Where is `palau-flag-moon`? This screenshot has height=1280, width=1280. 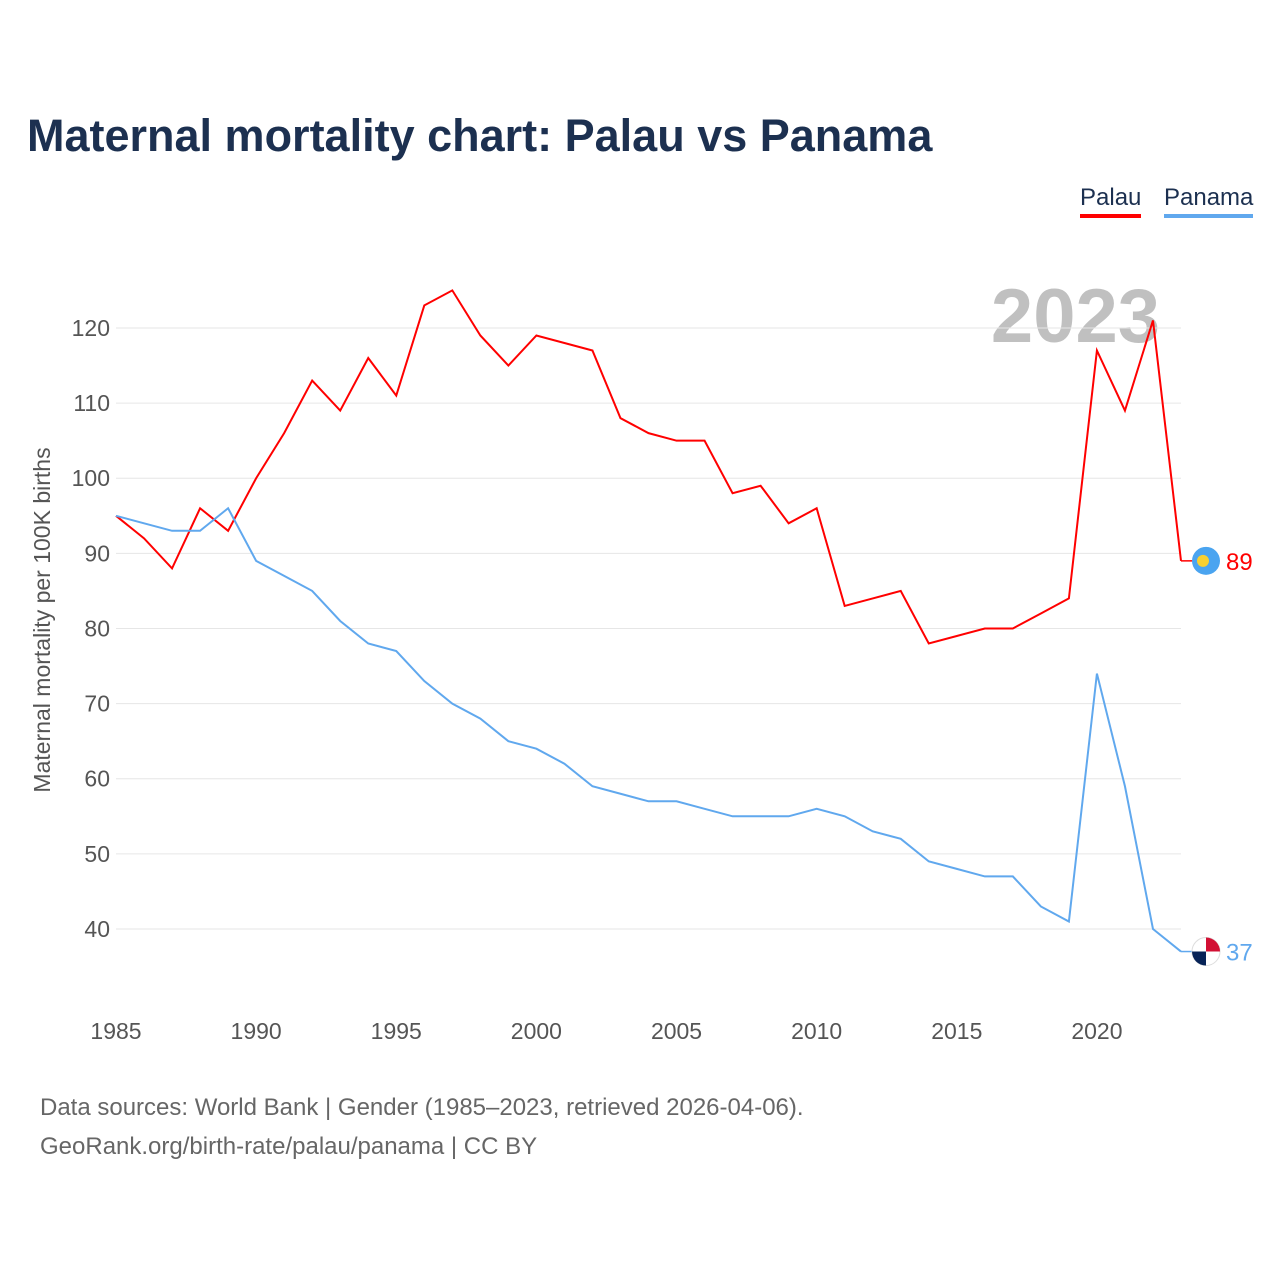 palau-flag-moon is located at coordinates (1203, 560).